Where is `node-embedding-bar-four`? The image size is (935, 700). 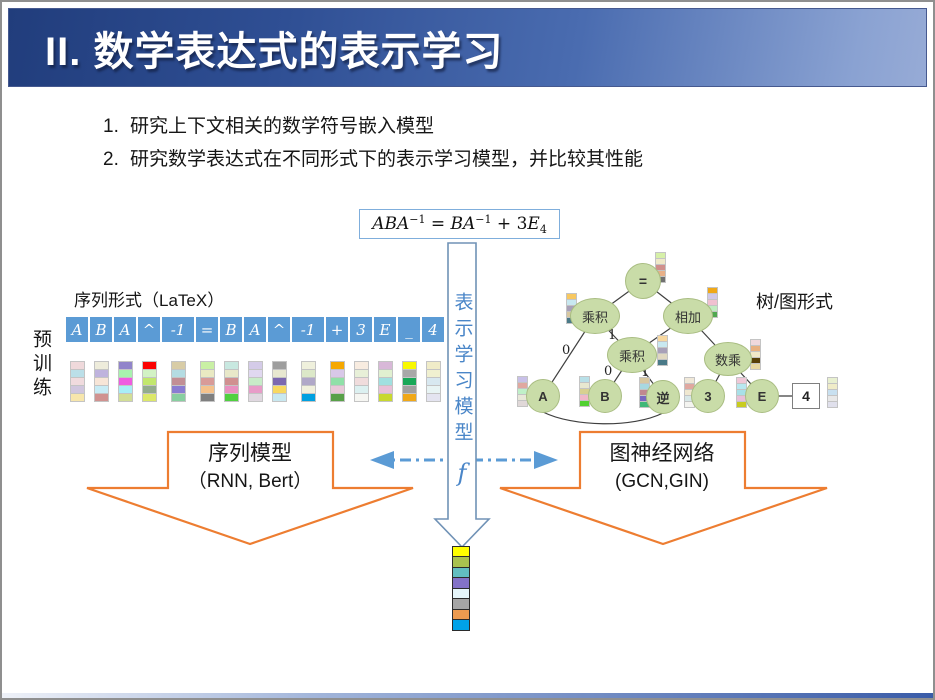 node-embedding-bar-four is located at coordinates (832, 392).